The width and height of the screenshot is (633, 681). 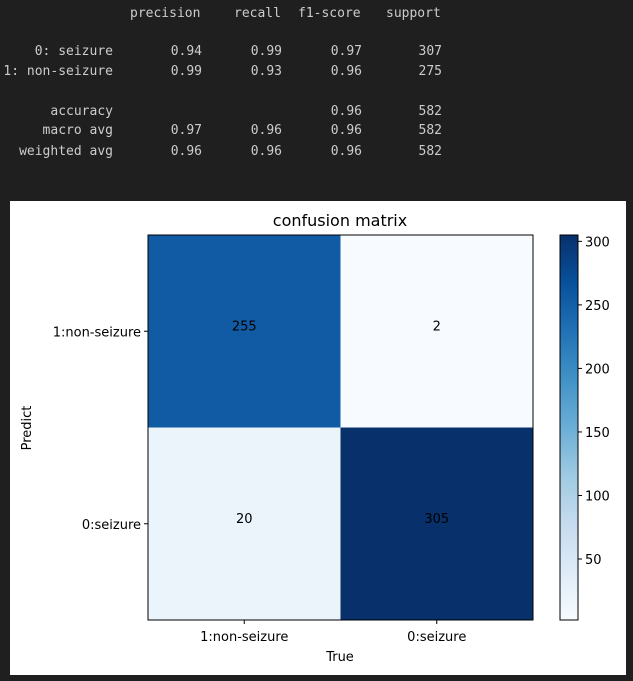 What do you see at coordinates (257, 13) in the screenshot?
I see `header-recall: recall` at bounding box center [257, 13].